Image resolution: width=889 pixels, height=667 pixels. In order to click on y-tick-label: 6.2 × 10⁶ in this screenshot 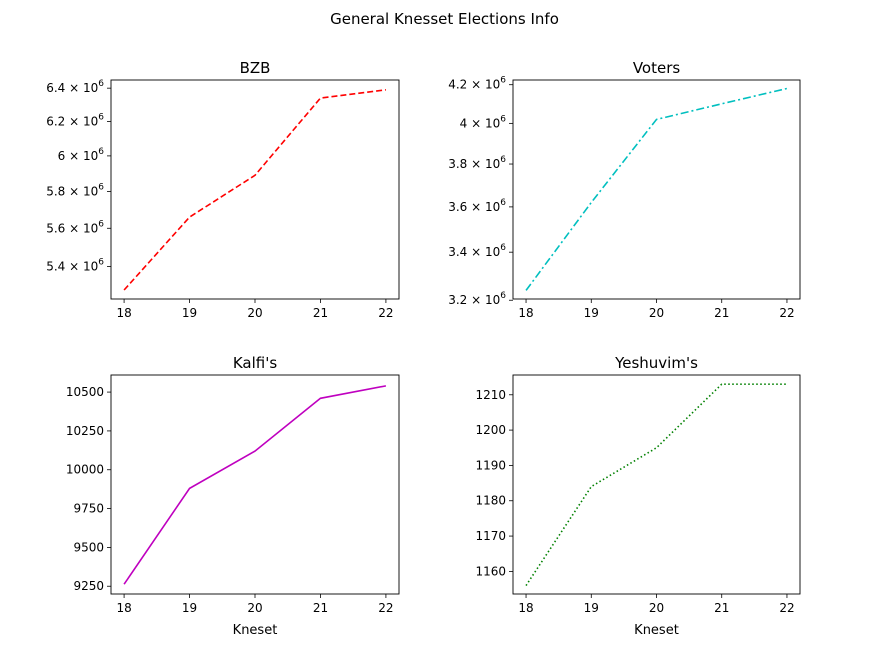, I will do `click(75, 120)`.